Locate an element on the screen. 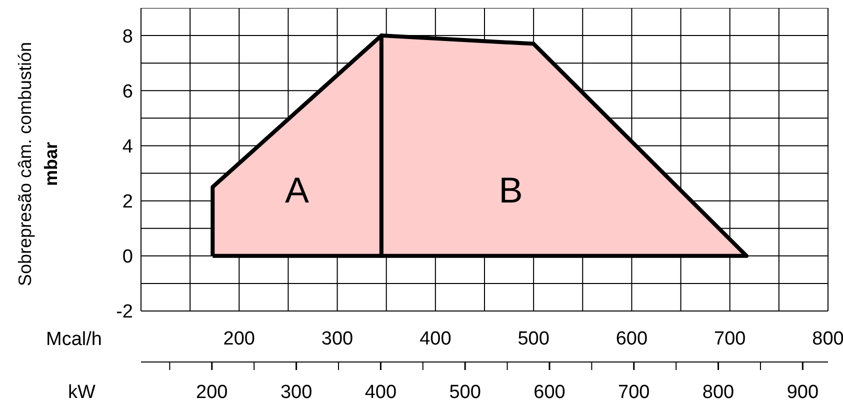 The width and height of the screenshot is (843, 405). y-tick-label: 0 is located at coordinates (127, 257).